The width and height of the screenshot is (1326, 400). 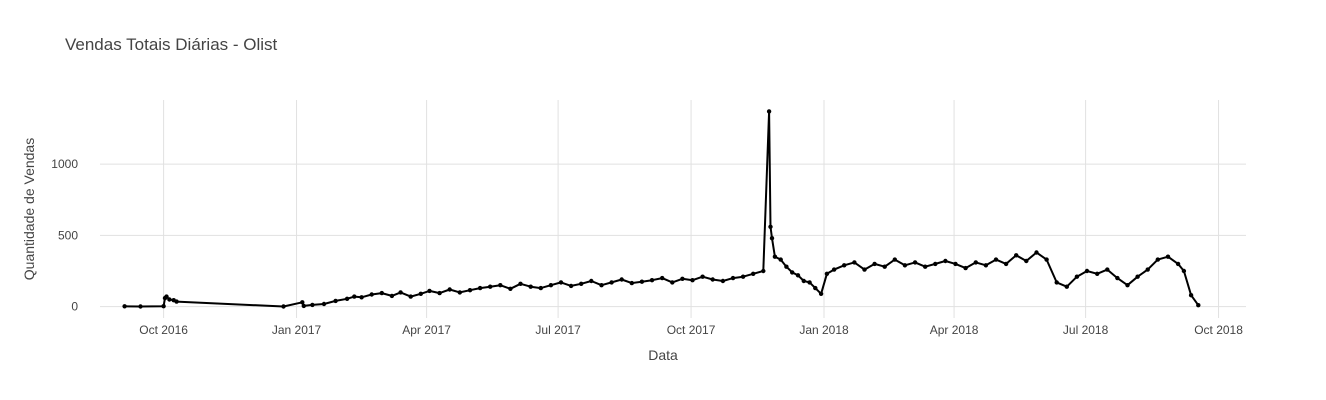 What do you see at coordinates (171, 44) in the screenshot?
I see `chart-title: Vendas Totais Diárias - Olist` at bounding box center [171, 44].